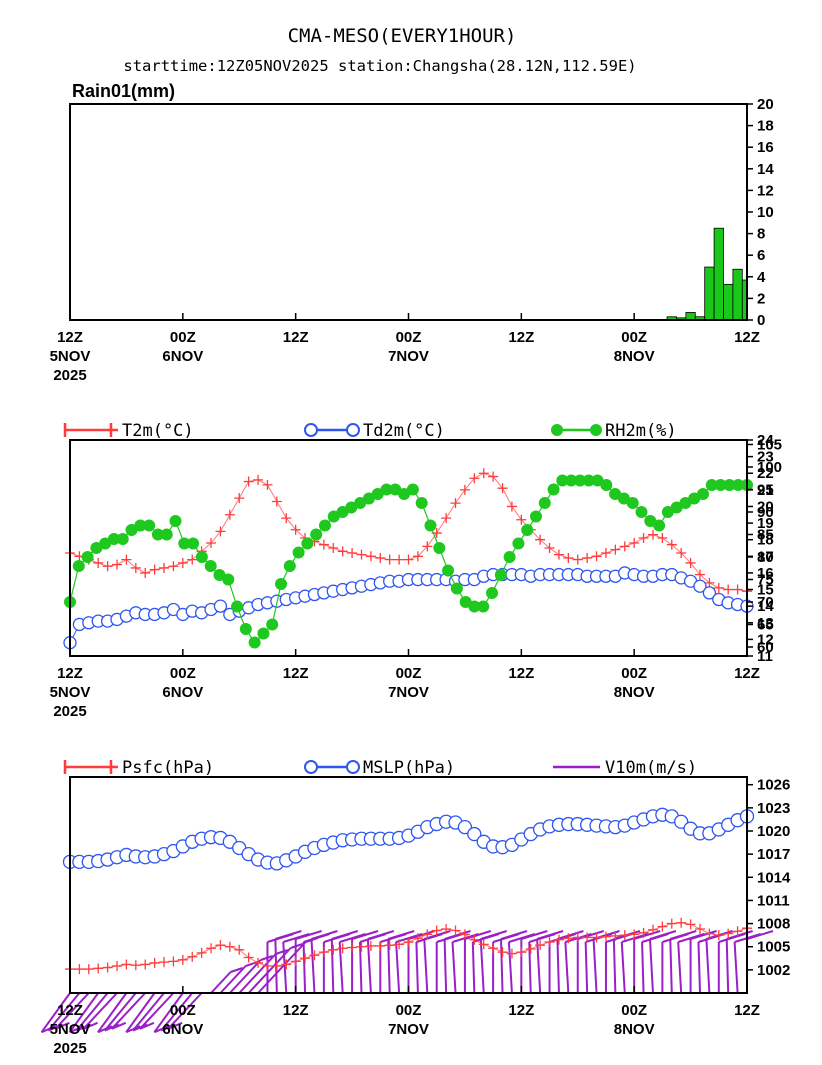 This screenshot has width=822, height=1065. Describe the element at coordinates (765, 440) in the screenshot. I see `y2-tick-label: 24` at that location.